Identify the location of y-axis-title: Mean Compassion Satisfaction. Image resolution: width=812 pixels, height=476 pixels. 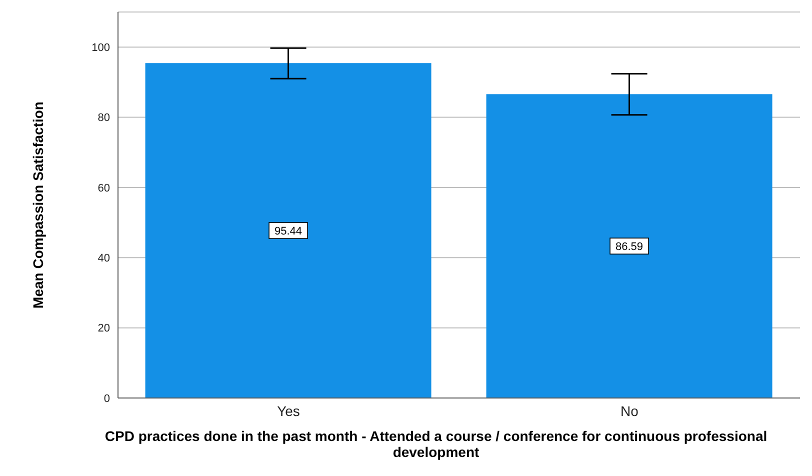
(38, 205).